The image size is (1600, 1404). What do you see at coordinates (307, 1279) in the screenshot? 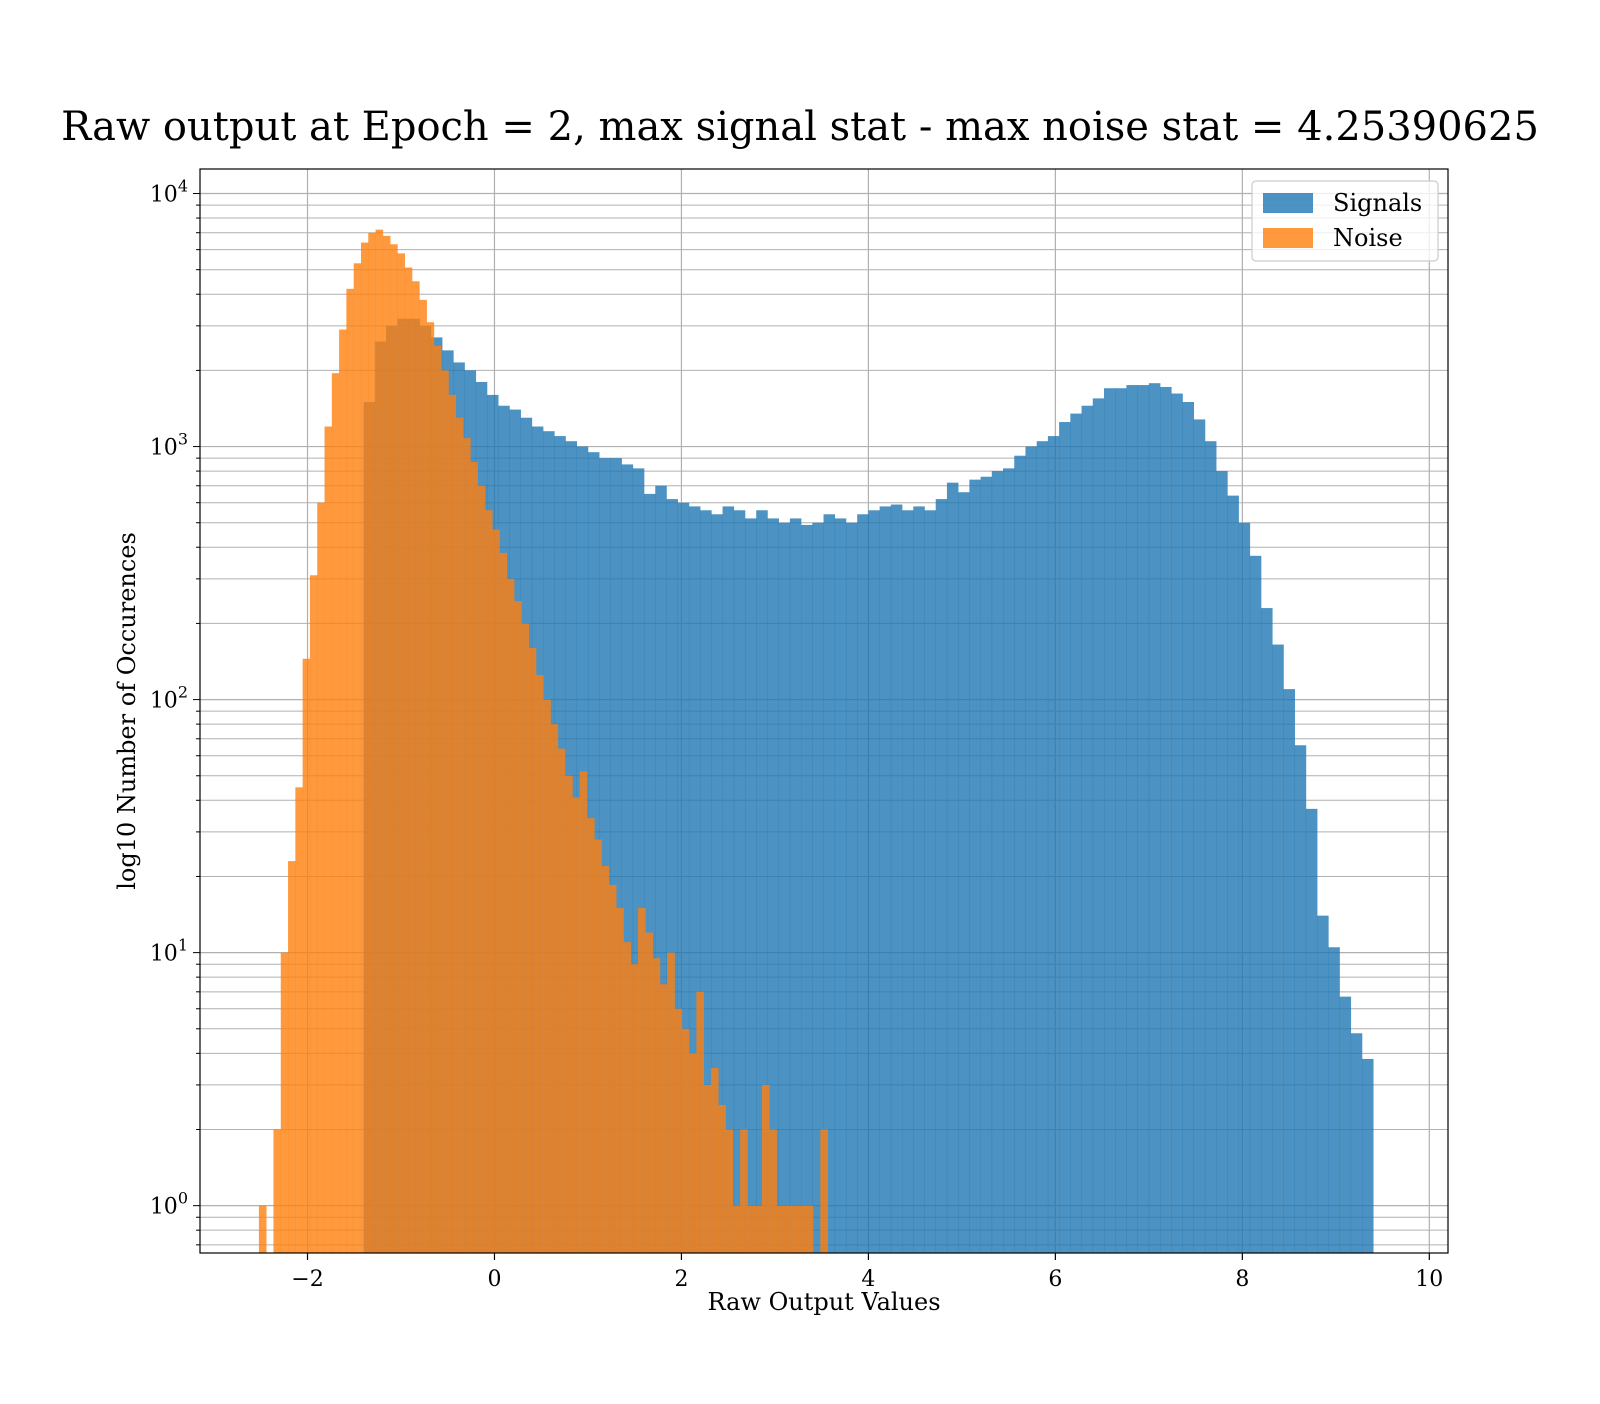
I see `x-tick-label: −2` at bounding box center [307, 1279].